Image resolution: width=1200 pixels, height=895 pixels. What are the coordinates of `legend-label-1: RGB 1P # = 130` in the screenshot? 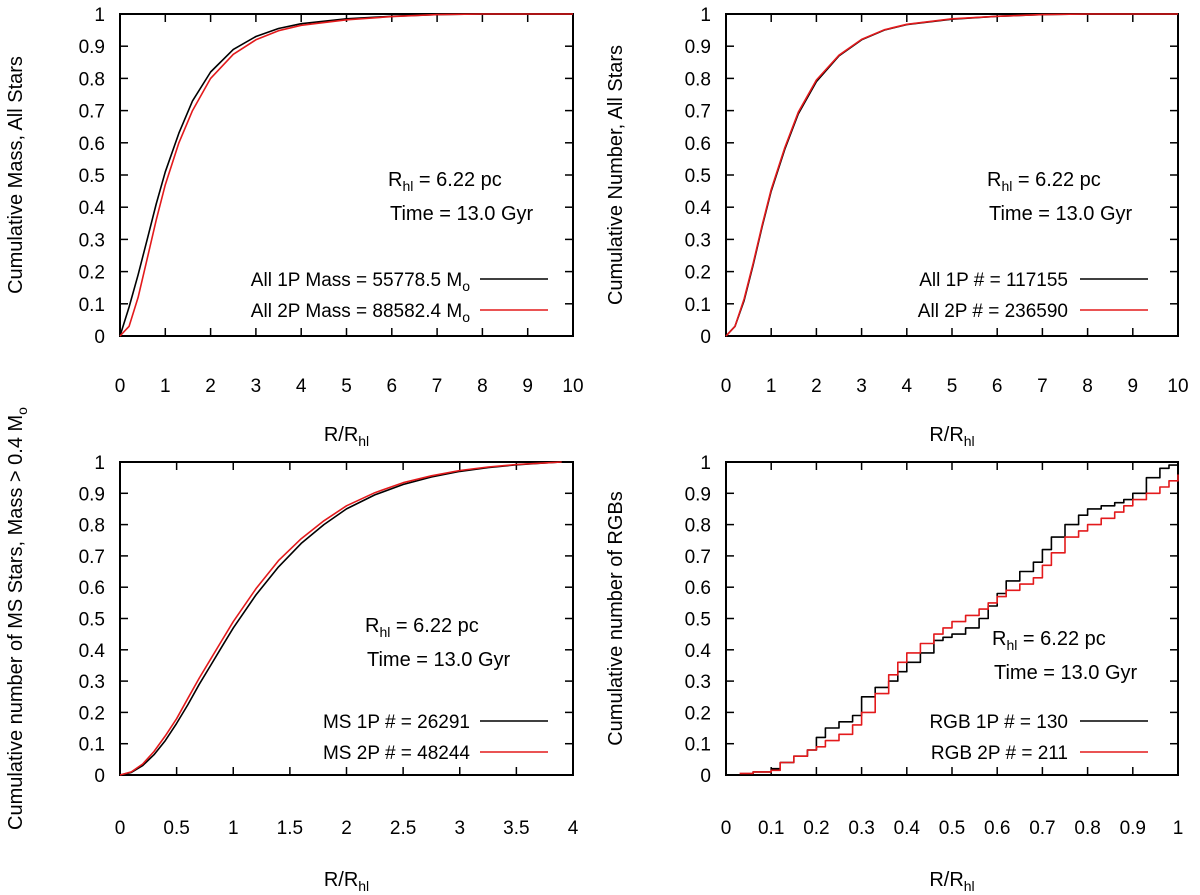 It's located at (998, 722).